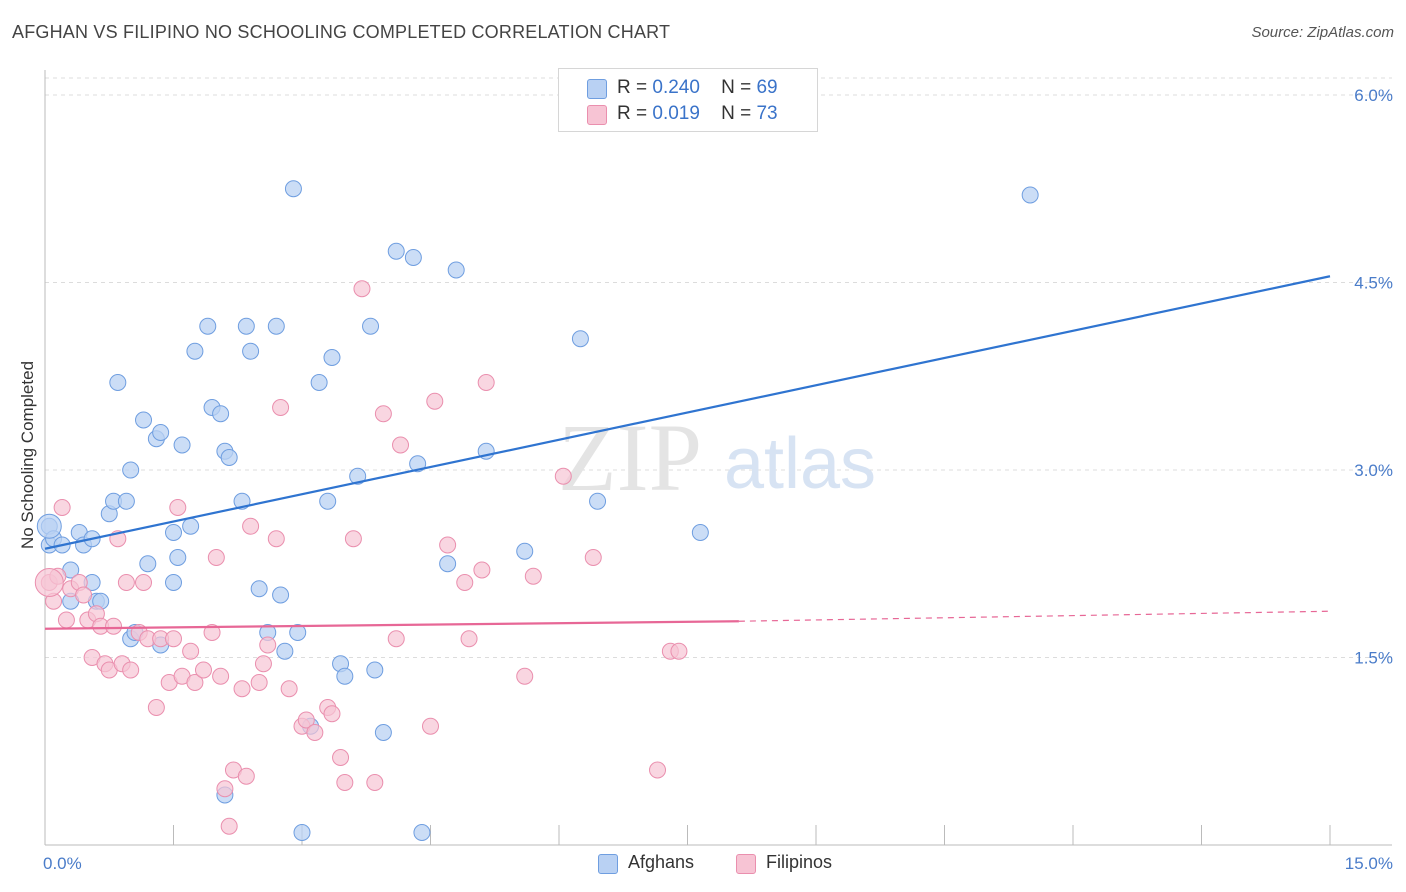  What do you see at coordinates (767, 87) in the screenshot?
I see `legend-n-value: 69` at bounding box center [767, 87].